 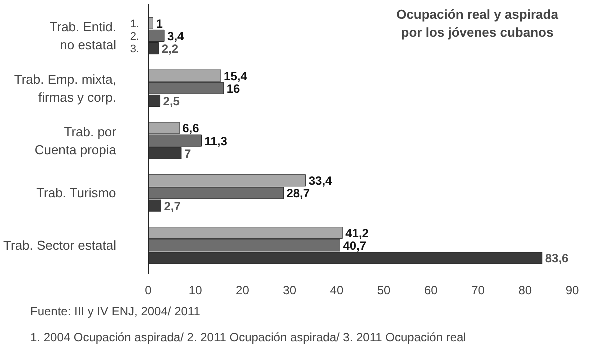 I want to click on series-label: 3., so click(x=135, y=50).